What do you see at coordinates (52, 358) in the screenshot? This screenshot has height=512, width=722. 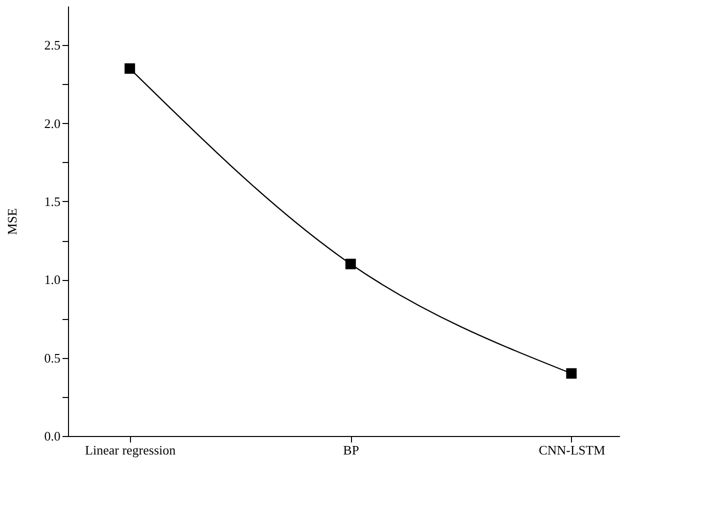 I see `y-tick-label: 0.5` at bounding box center [52, 358].